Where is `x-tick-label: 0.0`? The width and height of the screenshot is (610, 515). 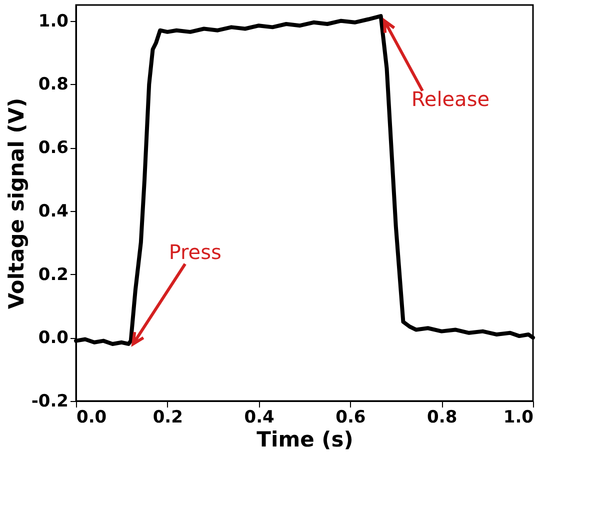
x-tick-label: 0.0 is located at coordinates (91, 418).